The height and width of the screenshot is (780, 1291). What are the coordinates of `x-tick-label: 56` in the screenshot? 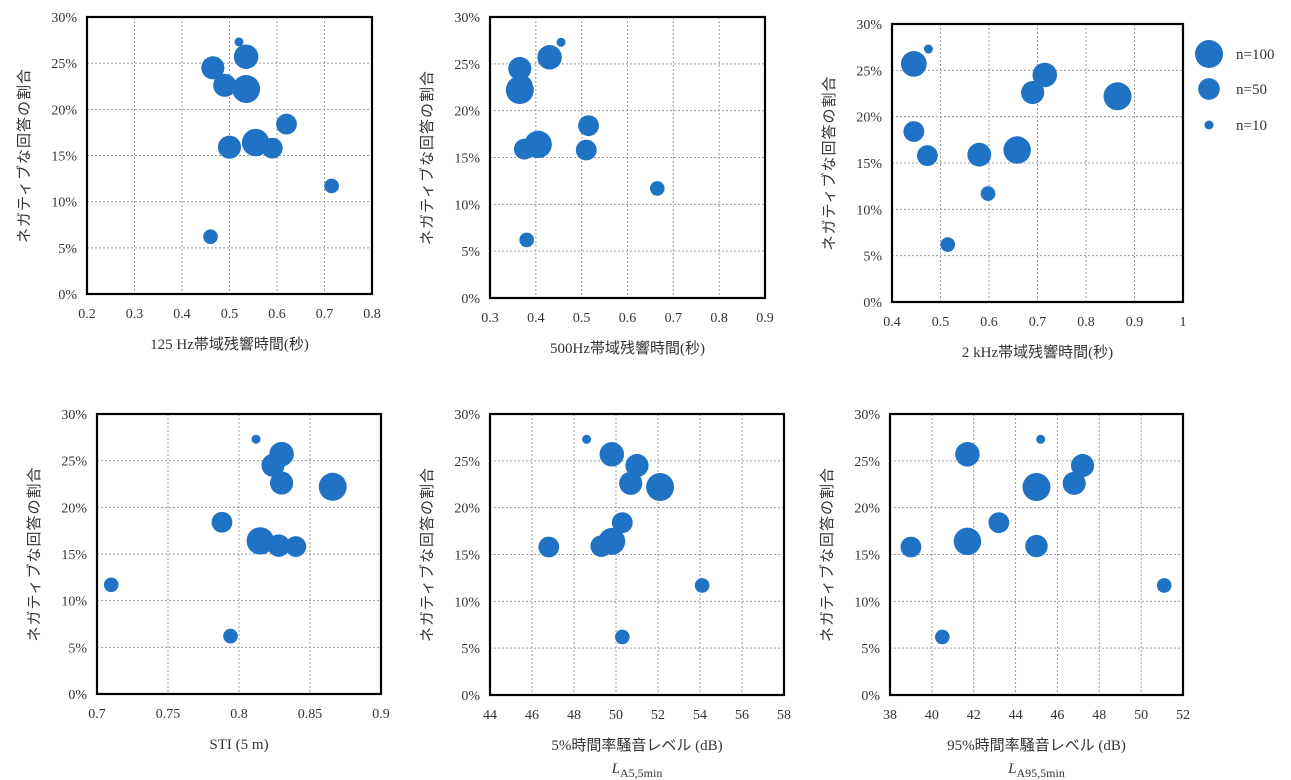 It's located at (742, 715).